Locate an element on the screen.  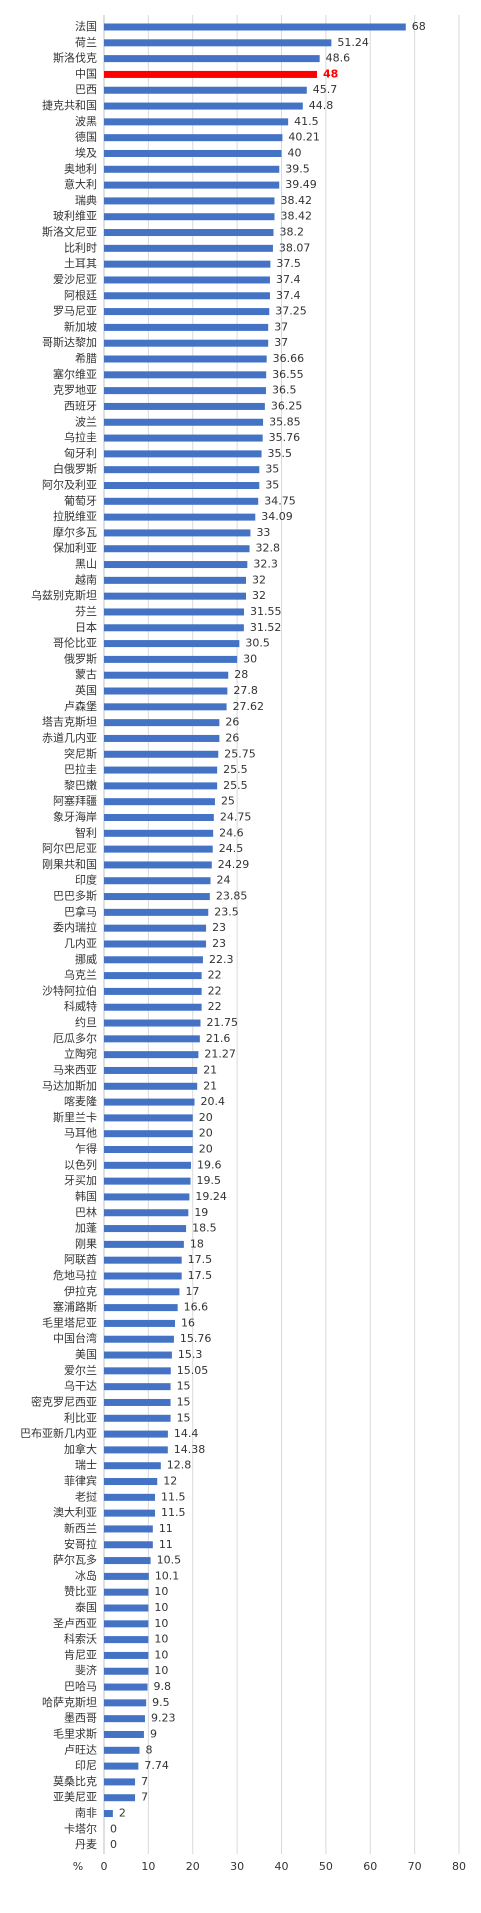
y-tick-label: 密克罗尼西亚 is located at coordinates (64, 1401).